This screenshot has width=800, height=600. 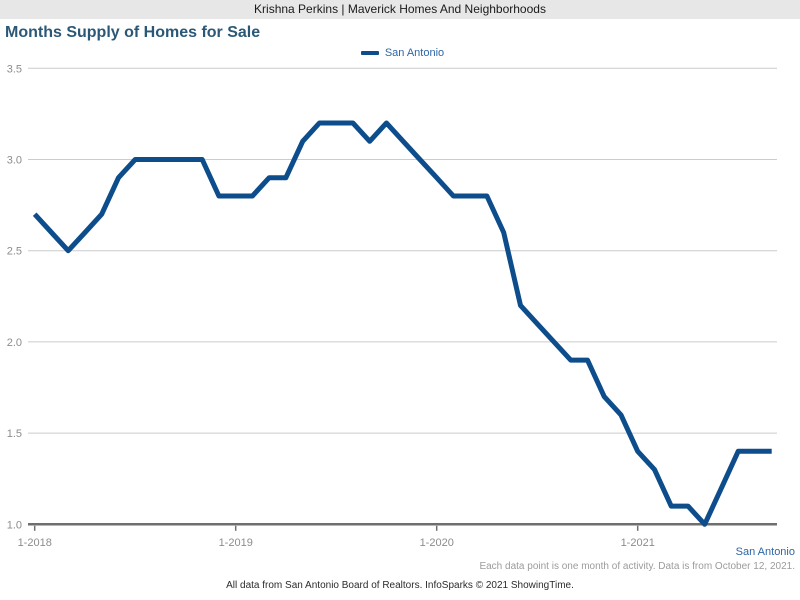 What do you see at coordinates (414, 53) in the screenshot?
I see `legend-series-label: San Antonio` at bounding box center [414, 53].